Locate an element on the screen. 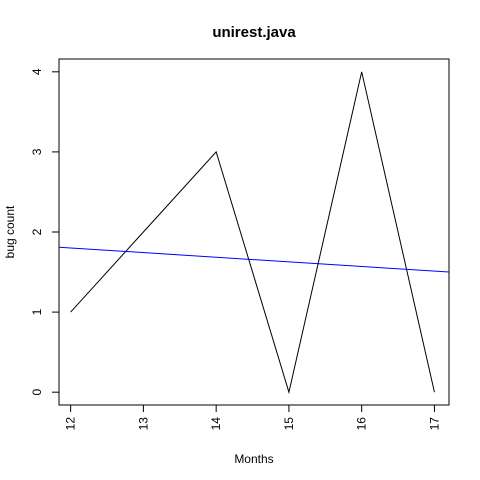 The width and height of the screenshot is (480, 480). y-tick-label: 0 is located at coordinates (37, 392).